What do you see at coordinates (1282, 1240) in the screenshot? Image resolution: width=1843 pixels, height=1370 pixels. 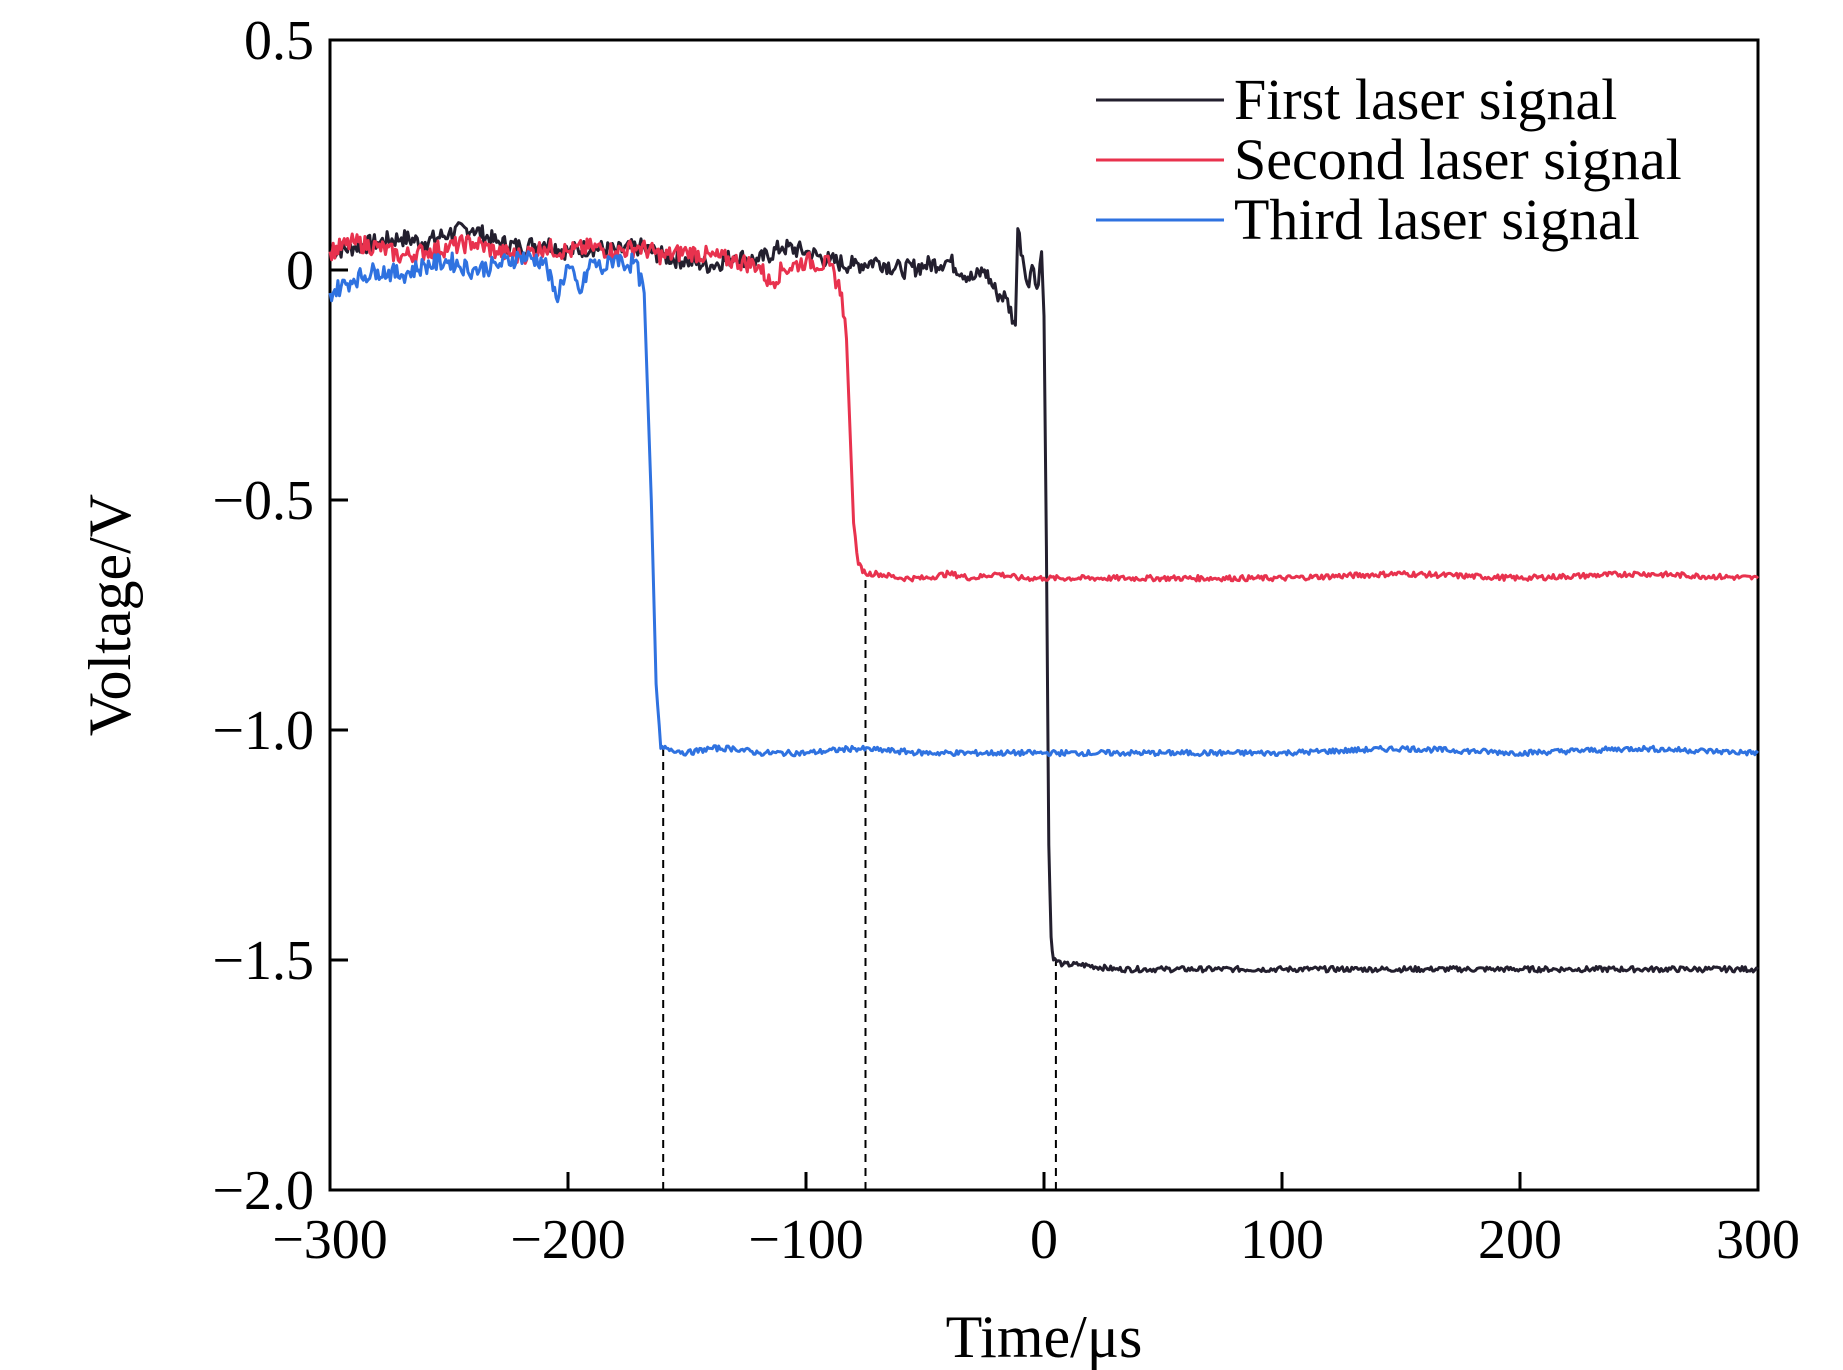 I see `x-tick-label: 100` at bounding box center [1282, 1240].